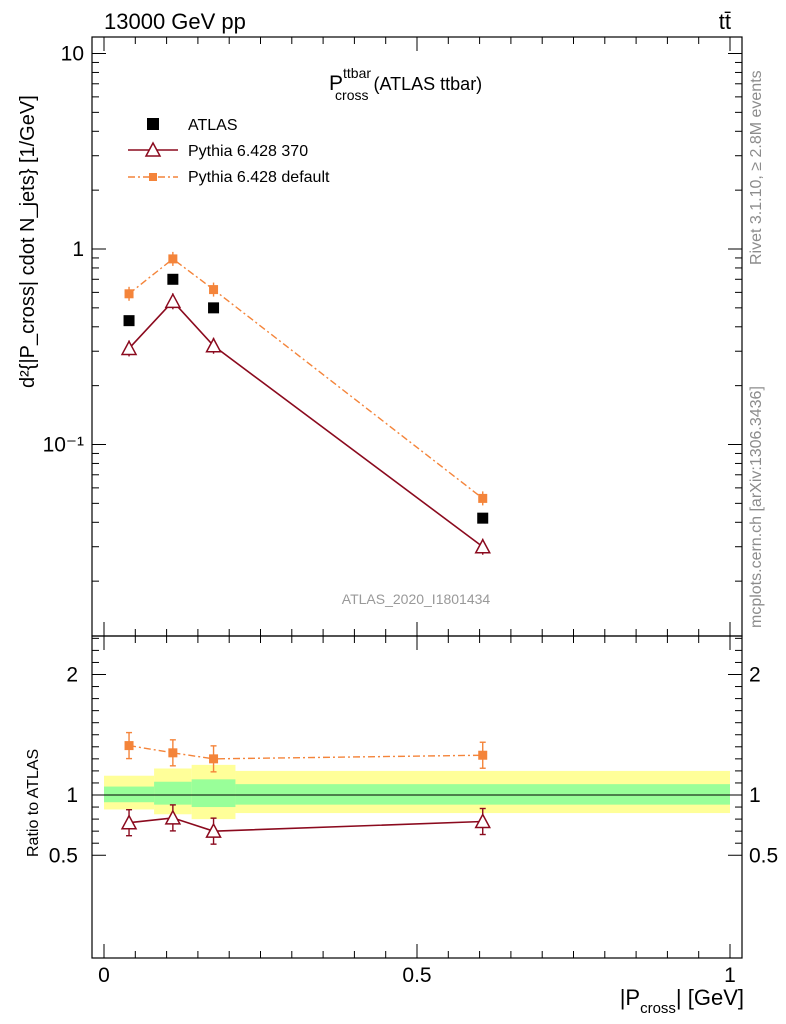  Describe the element at coordinates (306, 378) in the screenshot. I see `series-line-pythia-default` at that location.